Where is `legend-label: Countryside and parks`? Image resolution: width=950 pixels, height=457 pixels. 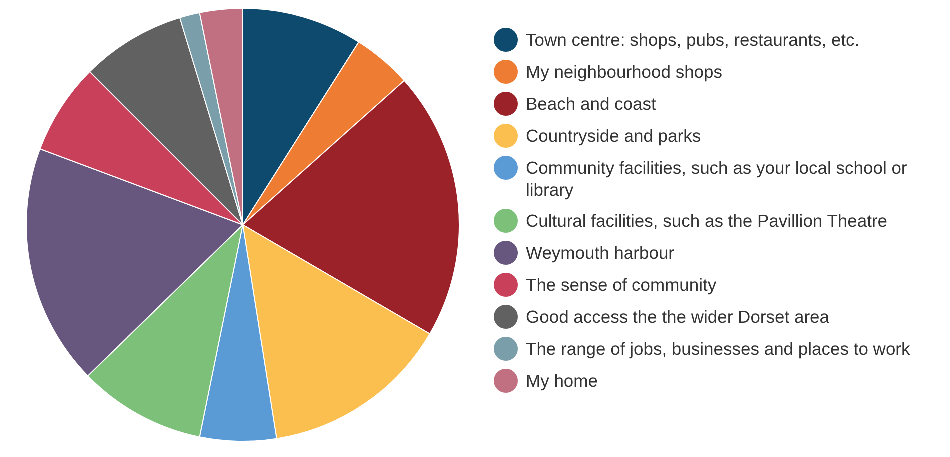
legend-label: Countryside and parks is located at coordinates (614, 136).